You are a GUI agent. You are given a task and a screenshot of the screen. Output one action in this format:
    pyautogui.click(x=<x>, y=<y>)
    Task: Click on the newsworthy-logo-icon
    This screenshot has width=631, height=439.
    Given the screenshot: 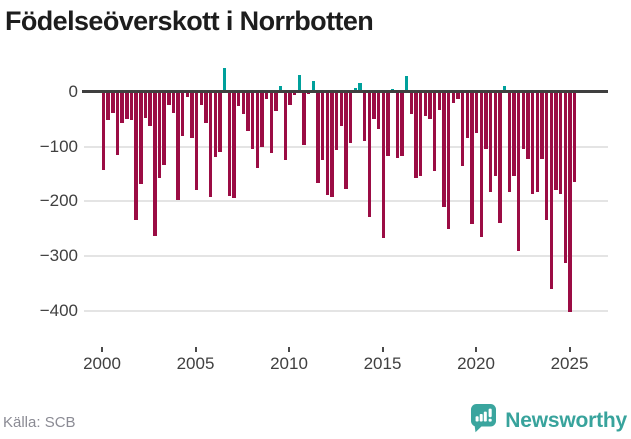 What is the action you would take?
    pyautogui.click(x=483, y=420)
    